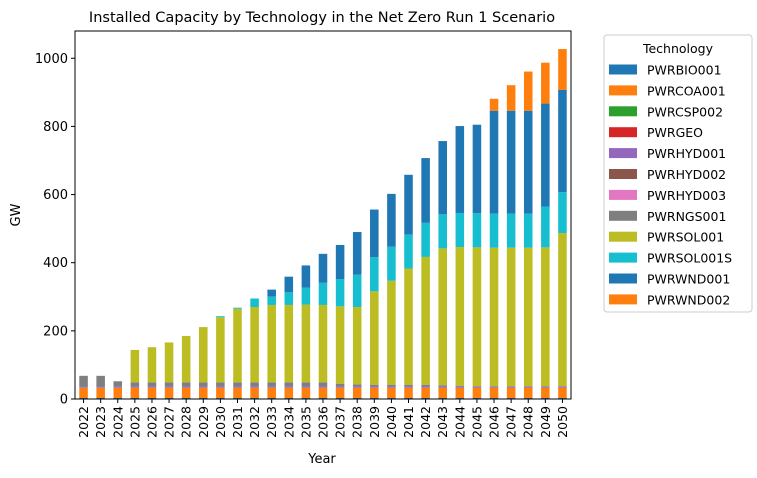  Describe the element at coordinates (237, 386) in the screenshot. I see `bar-segment-pwrhyd001-2031` at that location.